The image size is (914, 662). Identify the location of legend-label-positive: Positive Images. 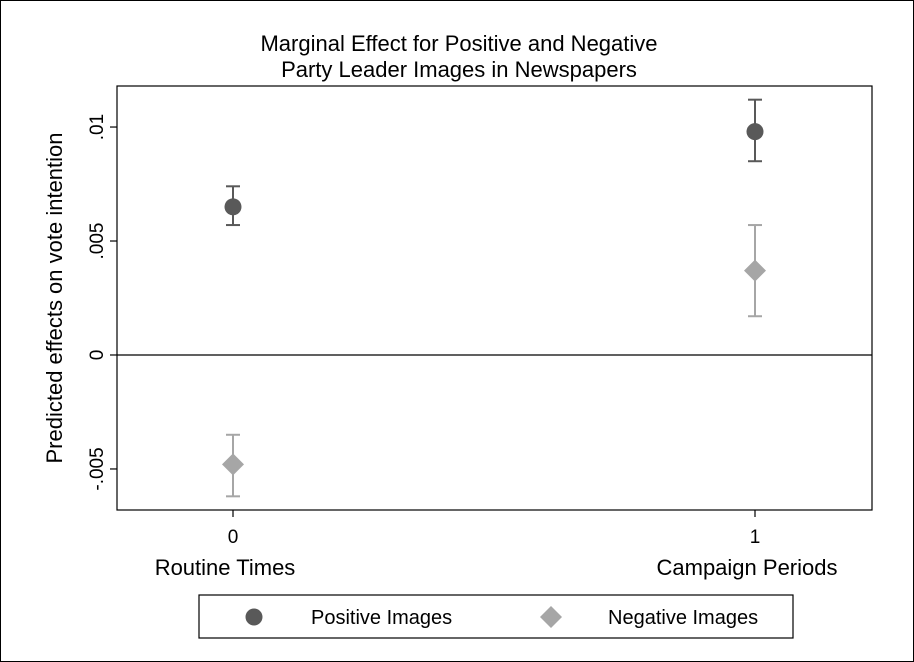
(381, 618).